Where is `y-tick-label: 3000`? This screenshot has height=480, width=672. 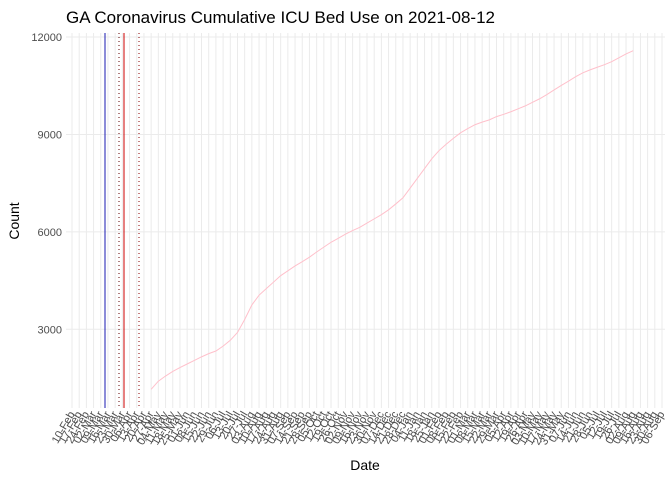 y-tick-label: 3000 is located at coordinates (50, 330).